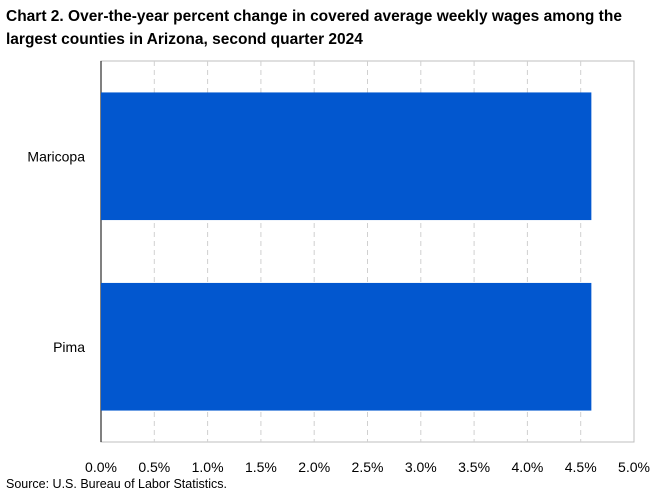 This screenshot has height=492, width=660. What do you see at coordinates (101, 467) in the screenshot?
I see `x-tick-label: 0.0%` at bounding box center [101, 467].